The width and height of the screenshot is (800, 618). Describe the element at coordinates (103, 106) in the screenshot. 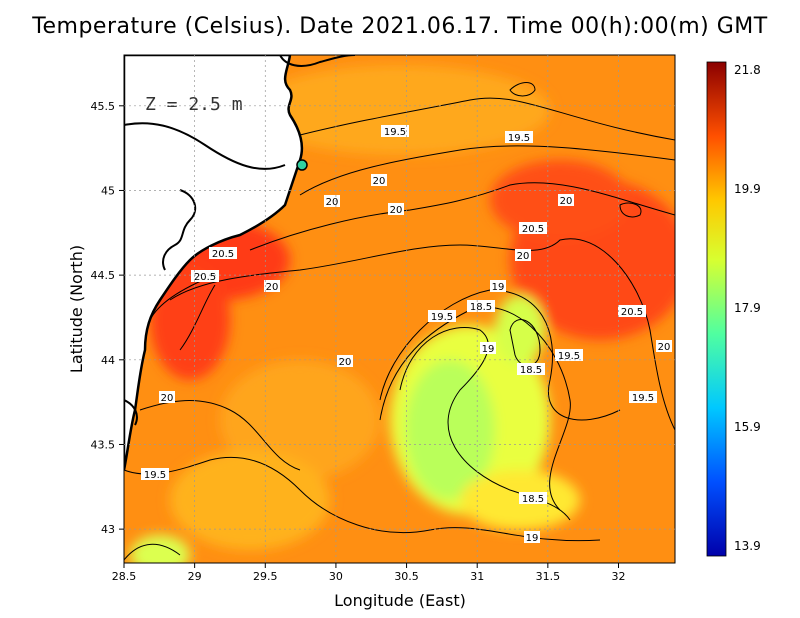

I see `y-tick-label: 45.5` at that location.